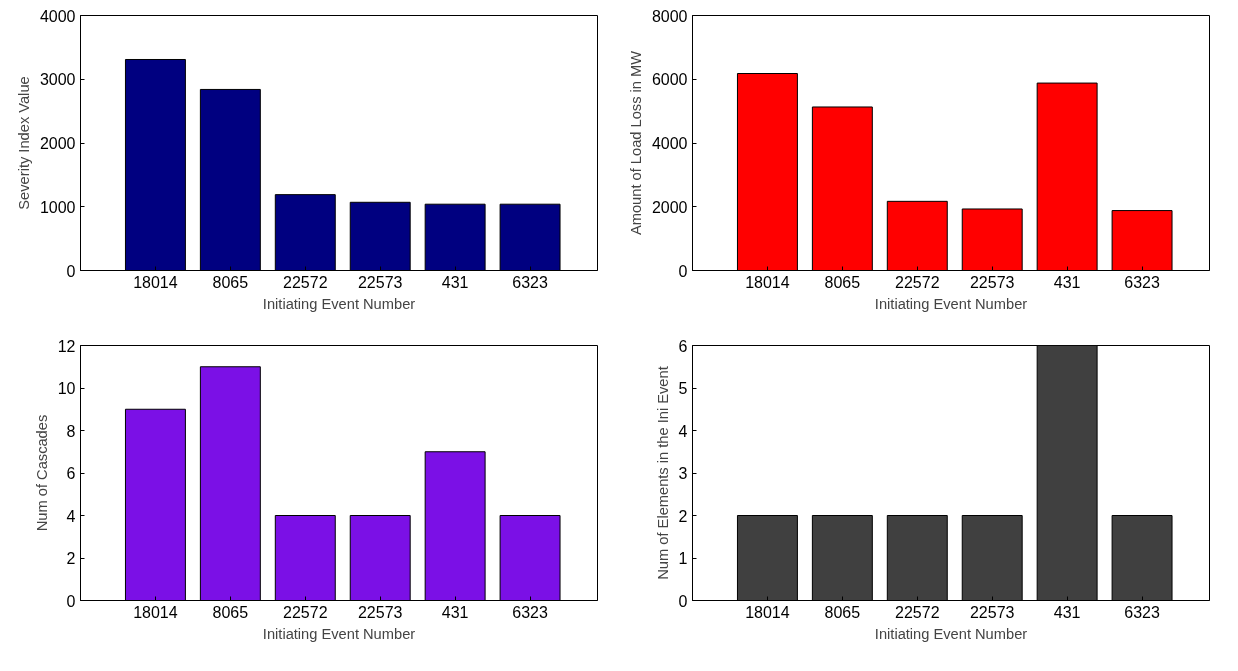 This screenshot has height=671, width=1238. I want to click on y-tick-label: 6000, so click(669, 80).